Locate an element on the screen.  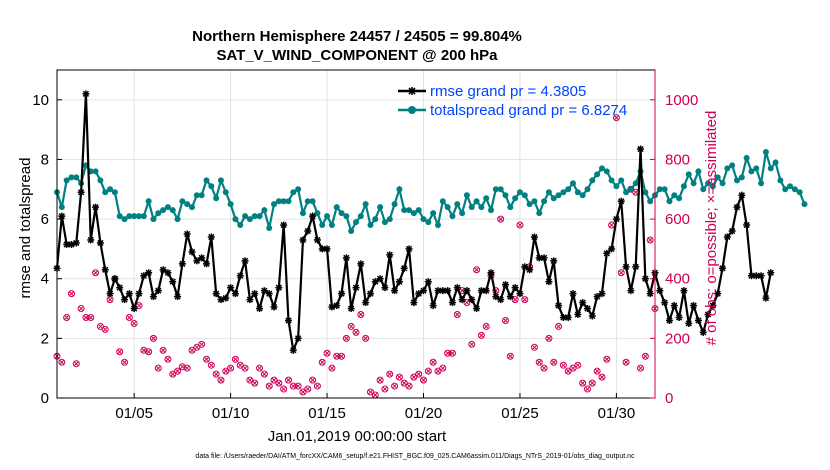
right-tick-label: 800 is located at coordinates (677, 159).